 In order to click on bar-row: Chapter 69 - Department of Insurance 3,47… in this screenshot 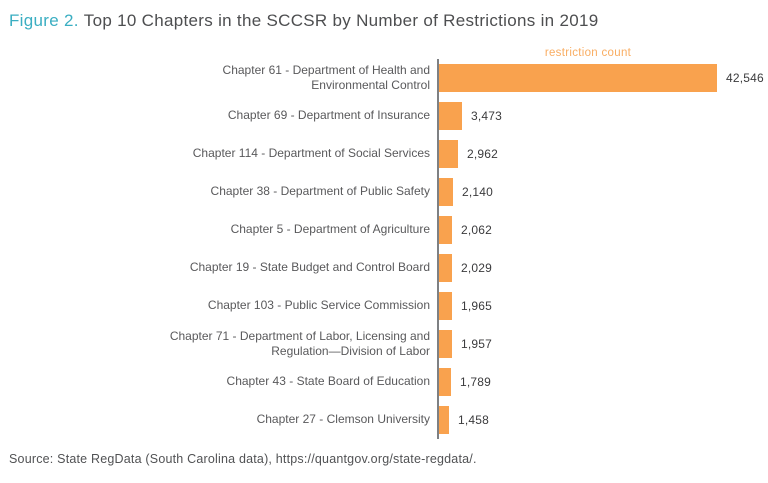, I will do `click(384, 116)`.